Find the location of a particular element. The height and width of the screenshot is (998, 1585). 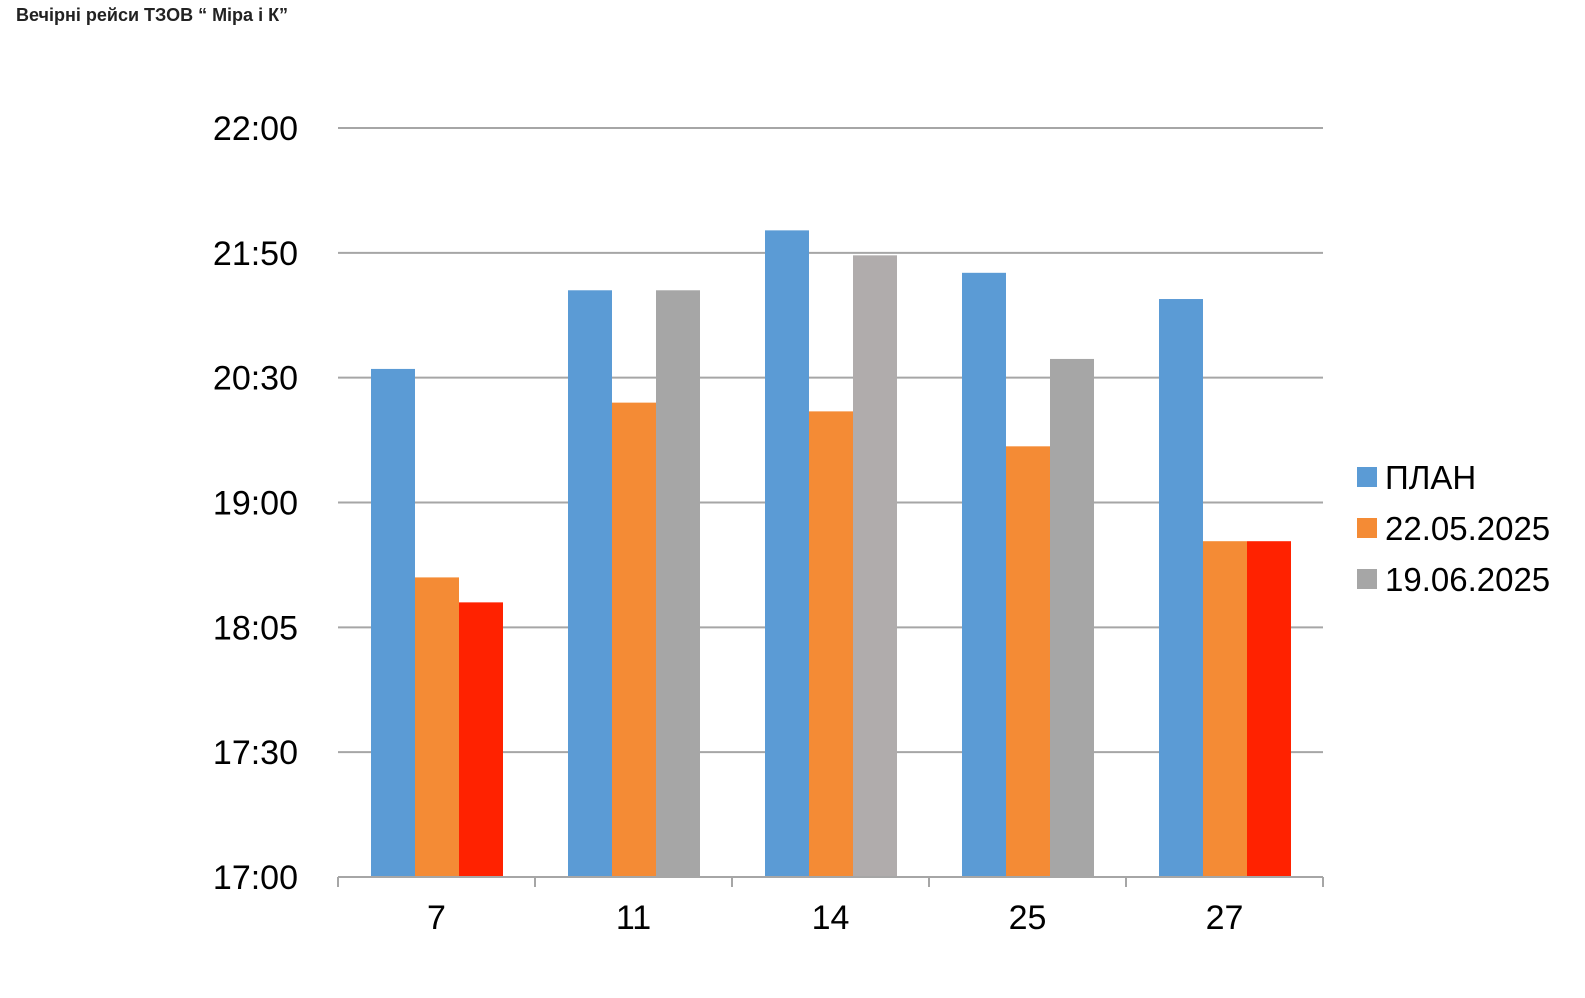

y-tick-label: 20:30 is located at coordinates (255, 379).